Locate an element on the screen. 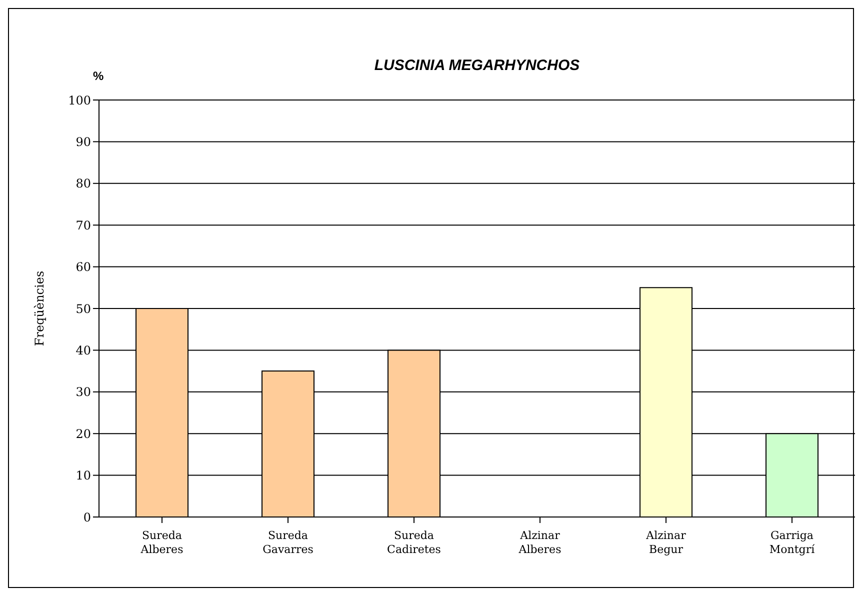  y-tick-label: 60 is located at coordinates (83, 267).